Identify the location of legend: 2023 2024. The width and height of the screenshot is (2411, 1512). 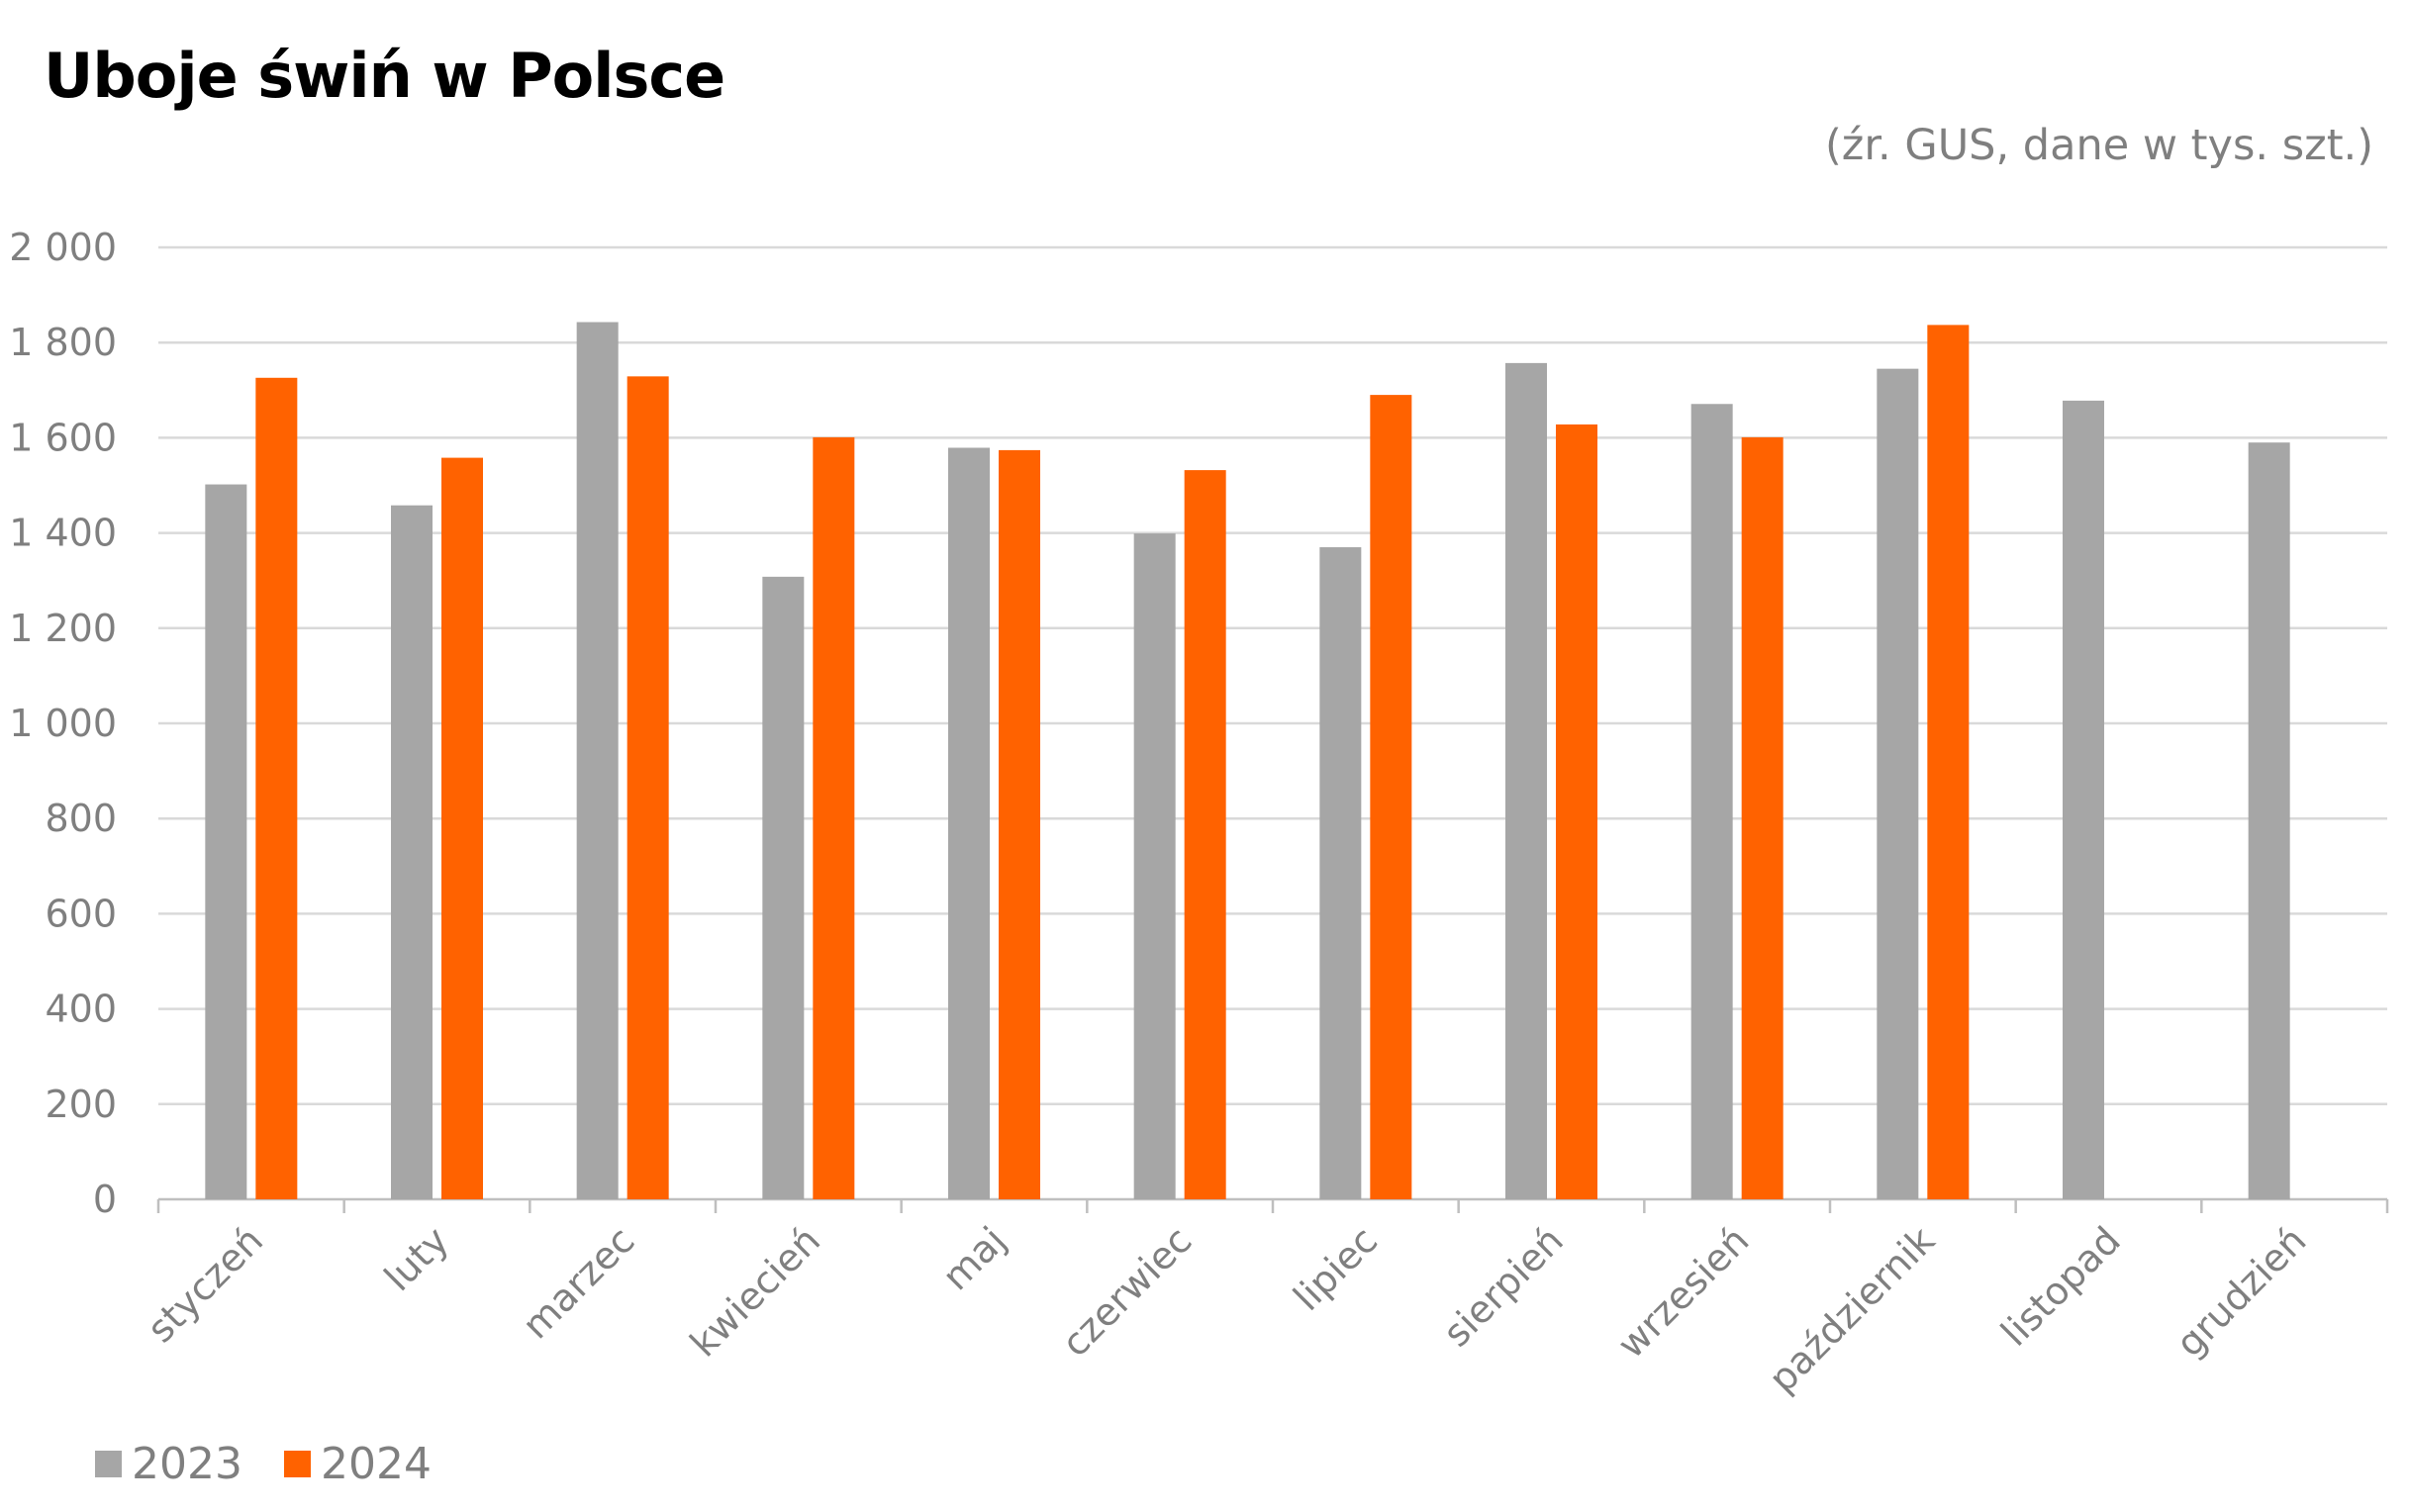
(284, 1464).